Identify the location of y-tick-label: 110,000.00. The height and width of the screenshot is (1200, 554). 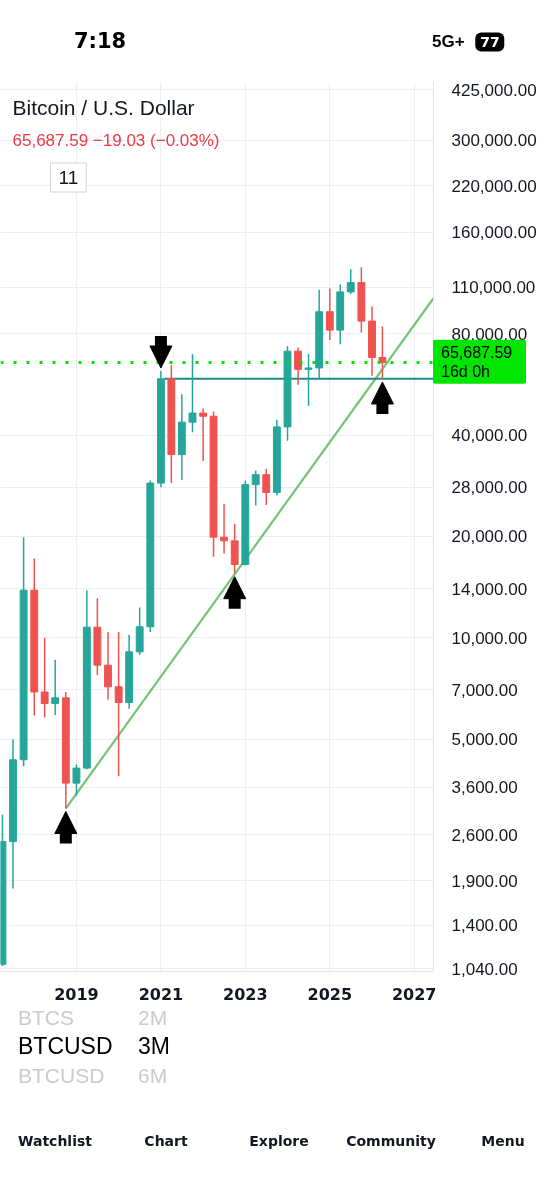
(493, 288).